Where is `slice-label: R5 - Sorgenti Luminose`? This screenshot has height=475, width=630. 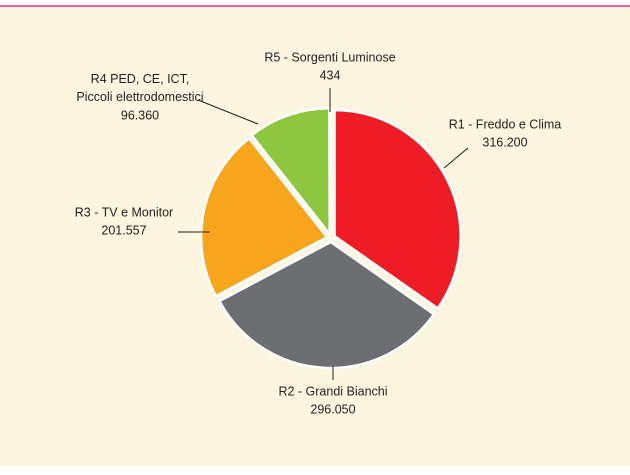 slice-label: R5 - Sorgenti Luminose is located at coordinates (329, 57).